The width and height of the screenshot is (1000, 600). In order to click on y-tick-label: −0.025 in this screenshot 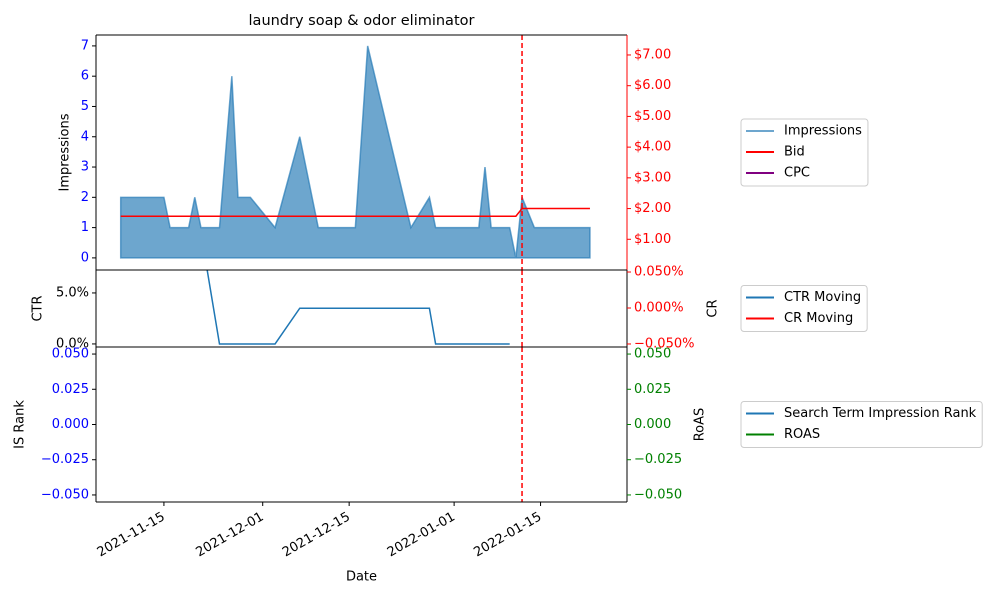, I will do `click(65, 459)`.